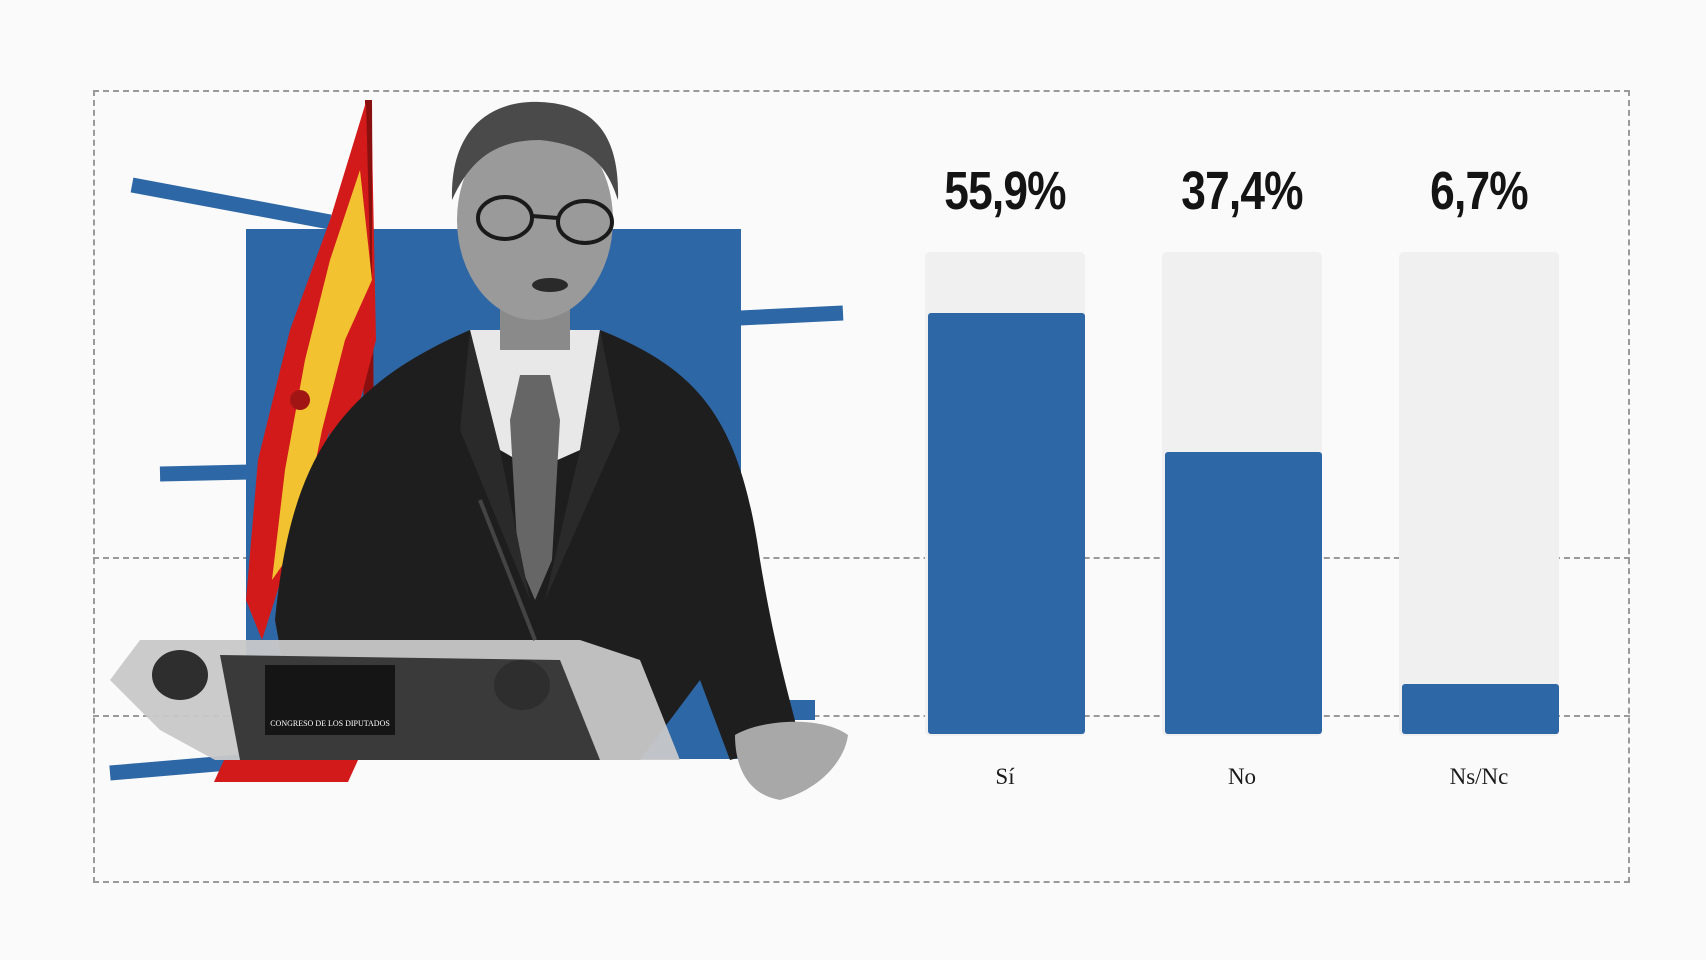 This screenshot has height=960, width=1706. Describe the element at coordinates (535, 150) in the screenshot. I see `hair` at that location.